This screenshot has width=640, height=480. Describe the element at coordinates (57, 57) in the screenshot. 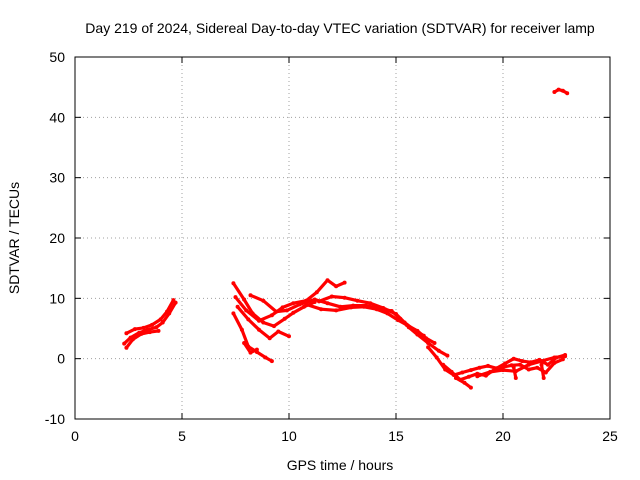

I see `y-tick-label: 50` at that location.